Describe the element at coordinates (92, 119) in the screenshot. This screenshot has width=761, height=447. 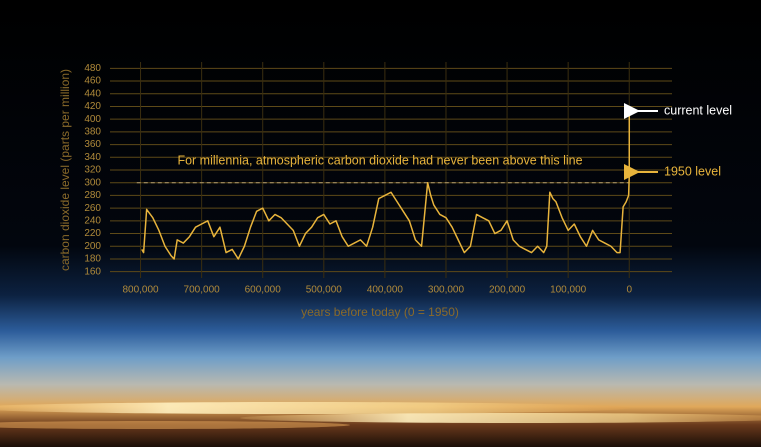
I see `y-tick-label: 400` at that location.